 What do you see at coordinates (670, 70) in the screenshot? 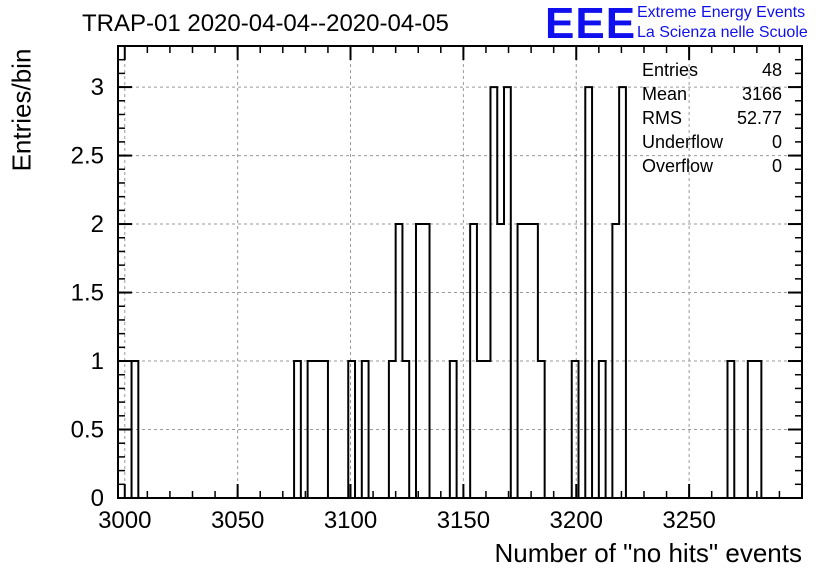
I see `stat-label: Entries` at bounding box center [670, 70].